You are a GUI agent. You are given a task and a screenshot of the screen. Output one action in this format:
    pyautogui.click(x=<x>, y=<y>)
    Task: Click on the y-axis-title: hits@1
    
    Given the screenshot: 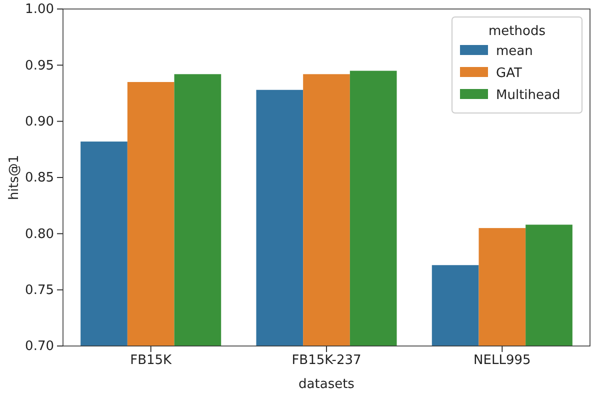 What is the action you would take?
    pyautogui.click(x=14, y=177)
    